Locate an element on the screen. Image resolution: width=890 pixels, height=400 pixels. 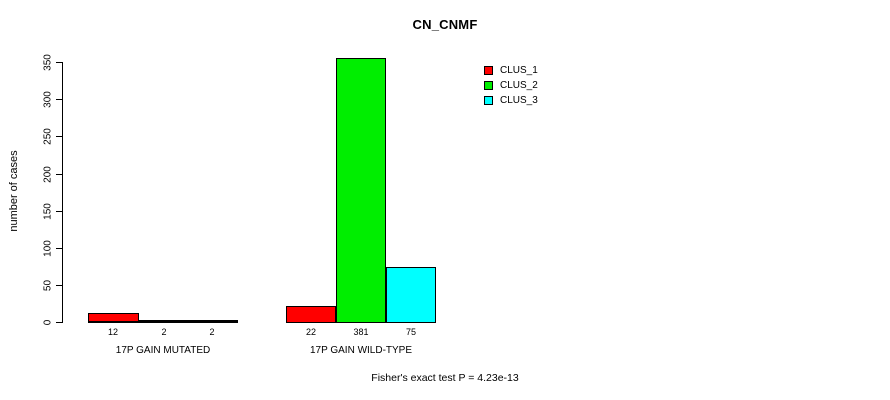
group-label-wildtype: 17P GAIN WILD-TYPE is located at coordinates (361, 350).